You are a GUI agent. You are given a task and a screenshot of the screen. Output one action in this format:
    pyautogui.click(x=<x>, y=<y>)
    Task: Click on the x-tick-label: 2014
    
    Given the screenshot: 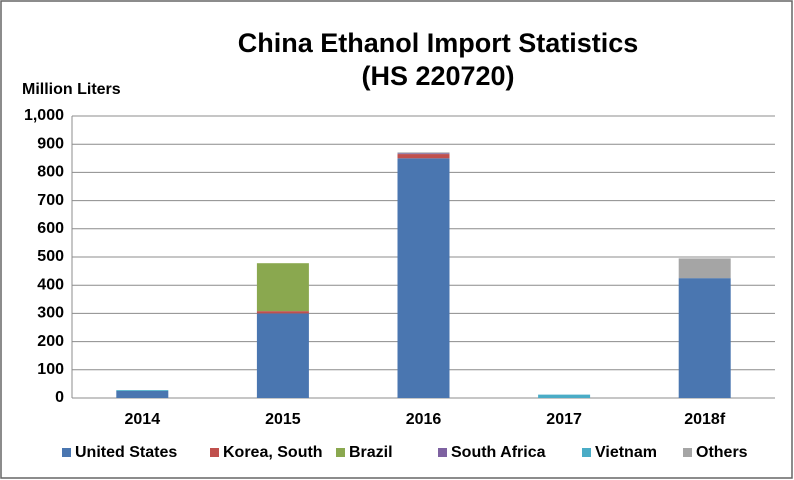 What is the action you would take?
    pyautogui.click(x=143, y=419)
    